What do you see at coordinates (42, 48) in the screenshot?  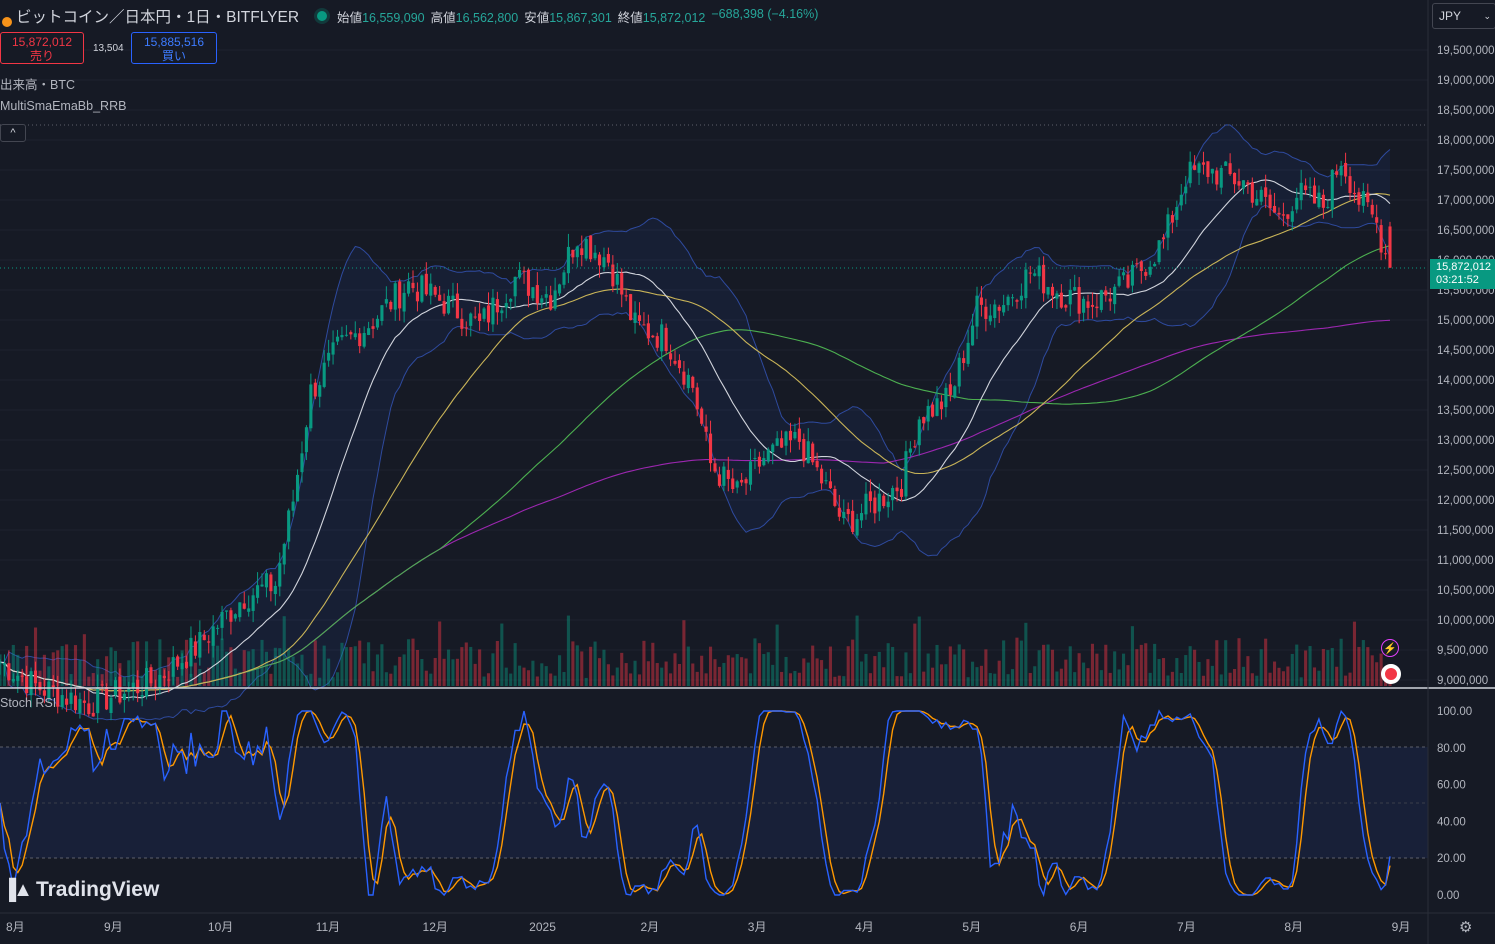 I see `sell-button: 15,872,012 売り` at bounding box center [42, 48].